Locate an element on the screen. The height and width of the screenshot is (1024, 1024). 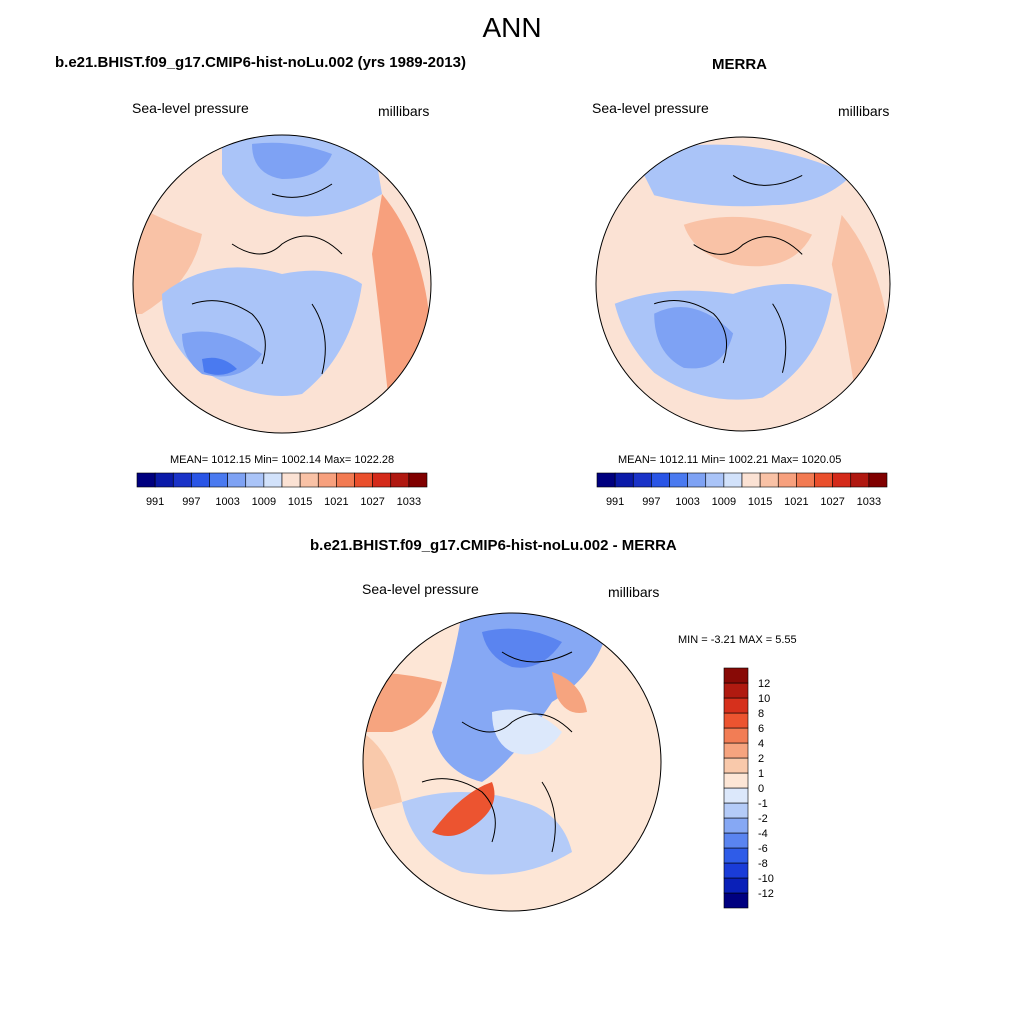
colorbar-tick-label: 12 is located at coordinates (764, 684).